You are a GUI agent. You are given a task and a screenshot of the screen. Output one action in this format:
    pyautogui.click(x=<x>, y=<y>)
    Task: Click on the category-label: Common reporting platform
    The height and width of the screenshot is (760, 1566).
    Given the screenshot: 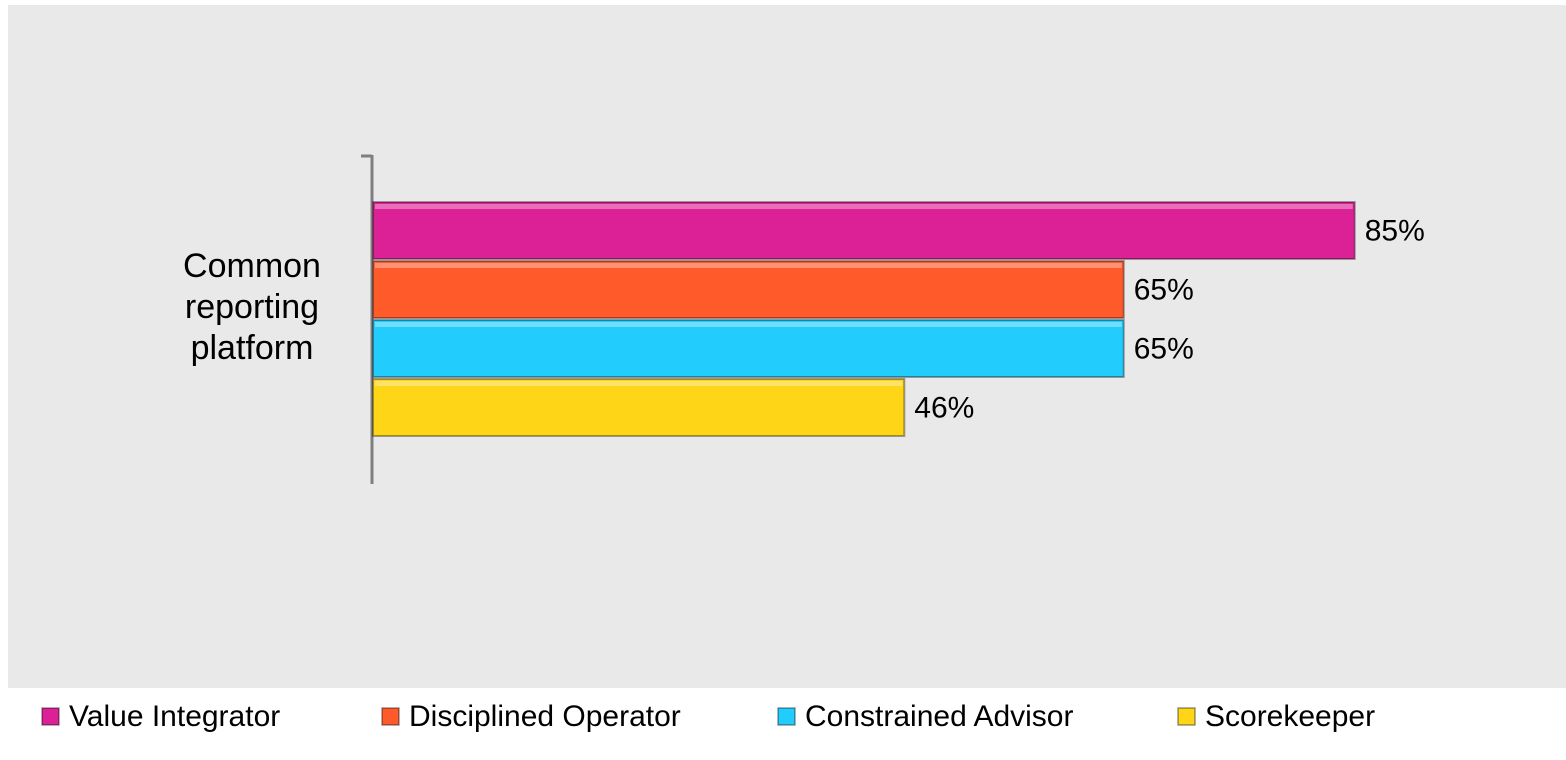 What is the action you would take?
    pyautogui.click(x=252, y=307)
    